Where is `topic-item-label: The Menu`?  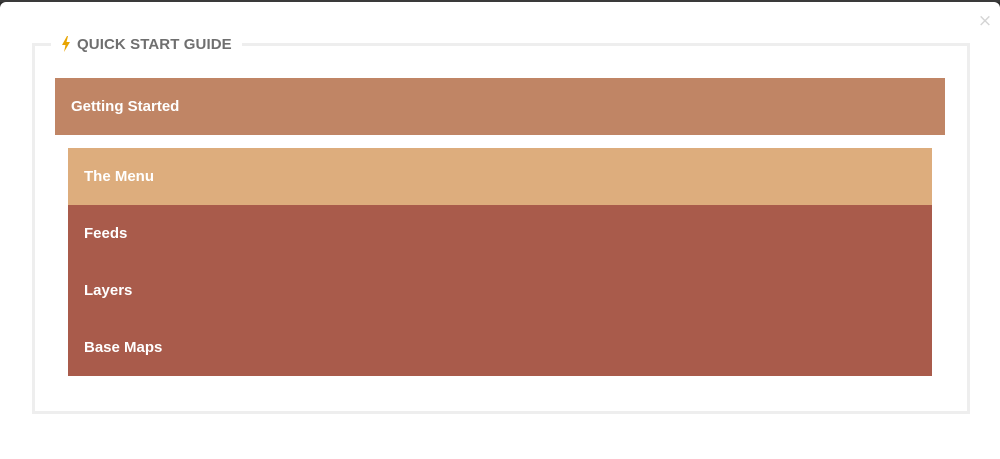
topic-item-label: The Menu is located at coordinates (119, 176).